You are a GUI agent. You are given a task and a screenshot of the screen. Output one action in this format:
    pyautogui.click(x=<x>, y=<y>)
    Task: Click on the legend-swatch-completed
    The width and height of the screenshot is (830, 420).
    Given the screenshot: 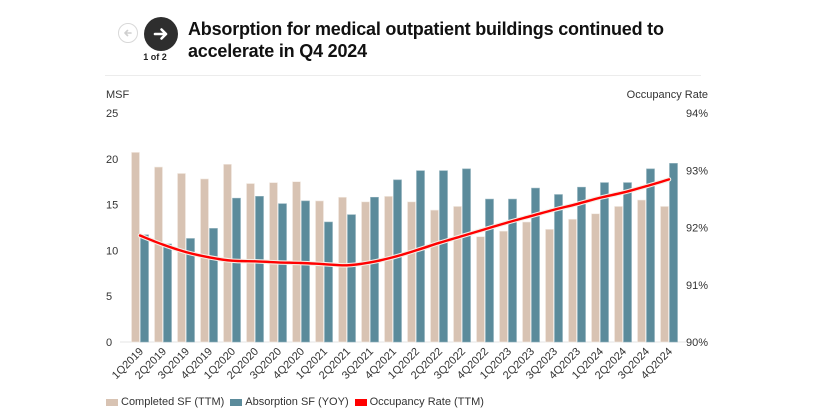 What is the action you would take?
    pyautogui.click(x=112, y=402)
    